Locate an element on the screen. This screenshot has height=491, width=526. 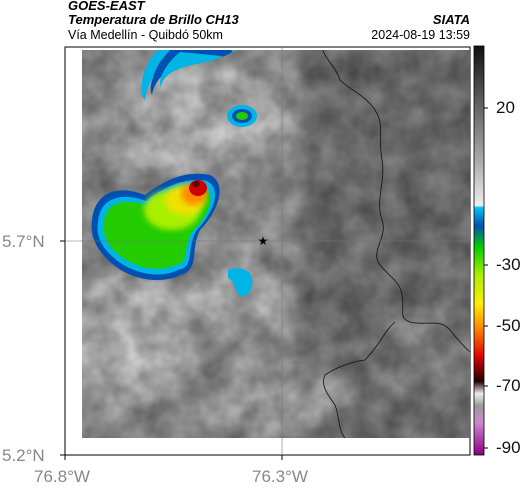
lat-tick-label: 5.7°N is located at coordinates (23, 241).